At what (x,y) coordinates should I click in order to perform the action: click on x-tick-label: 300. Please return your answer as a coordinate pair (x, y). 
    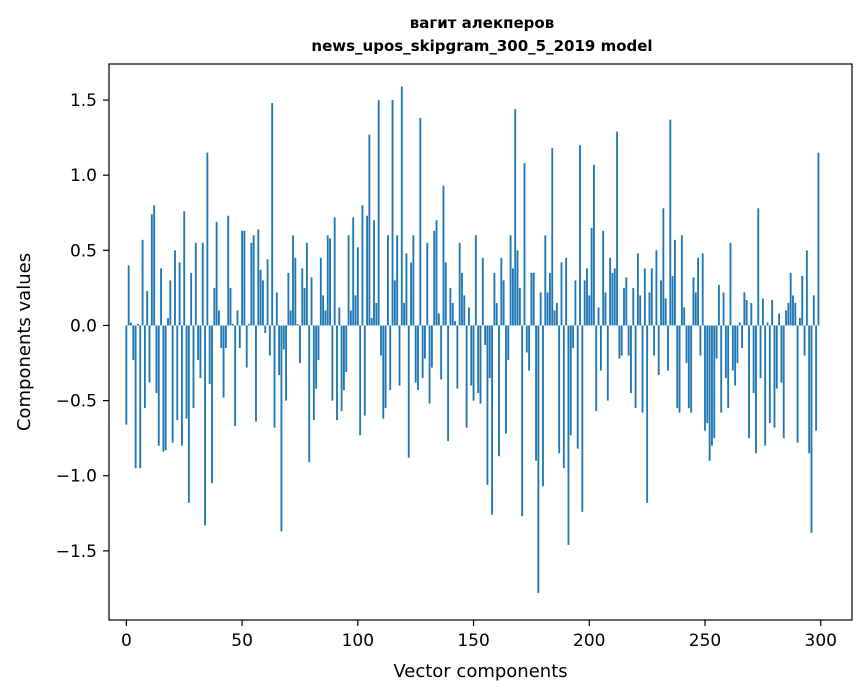
    Looking at the image, I should click on (821, 641).